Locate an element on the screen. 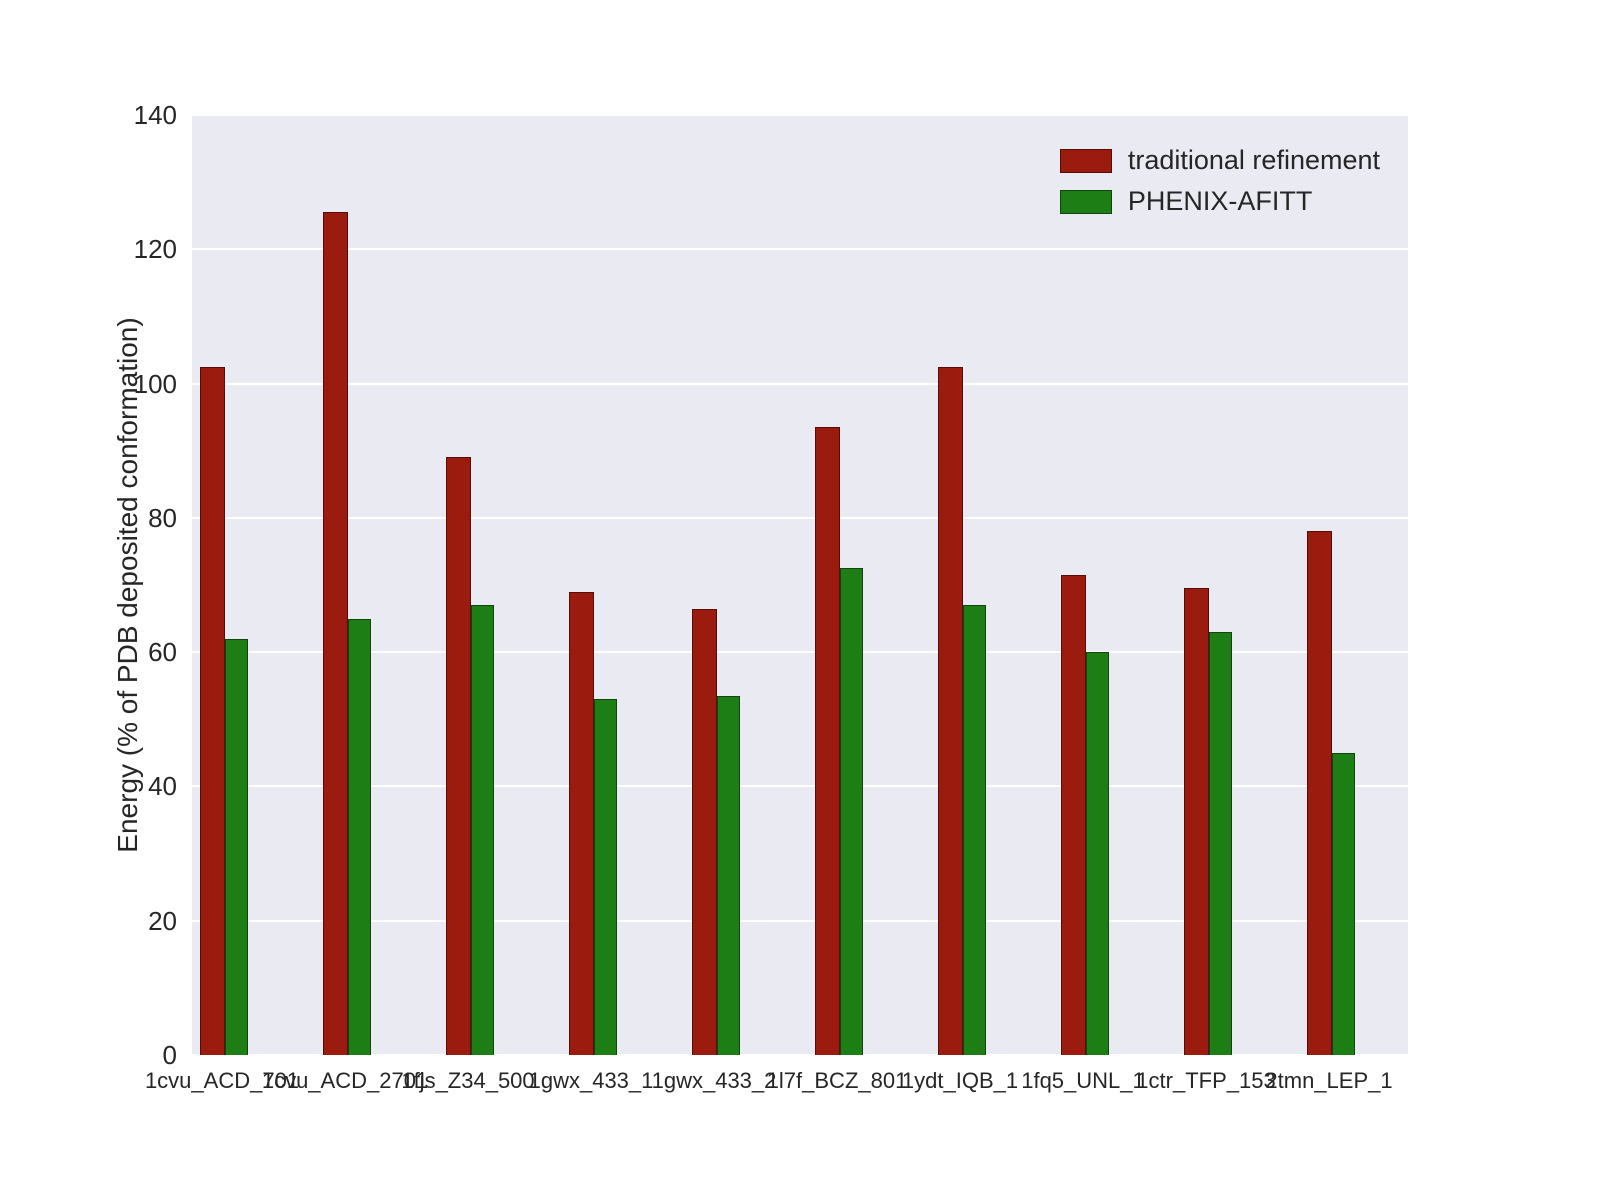 The image size is (1600, 1200). x-tick-label: 1ydt_IQB_1 is located at coordinates (960, 1080).